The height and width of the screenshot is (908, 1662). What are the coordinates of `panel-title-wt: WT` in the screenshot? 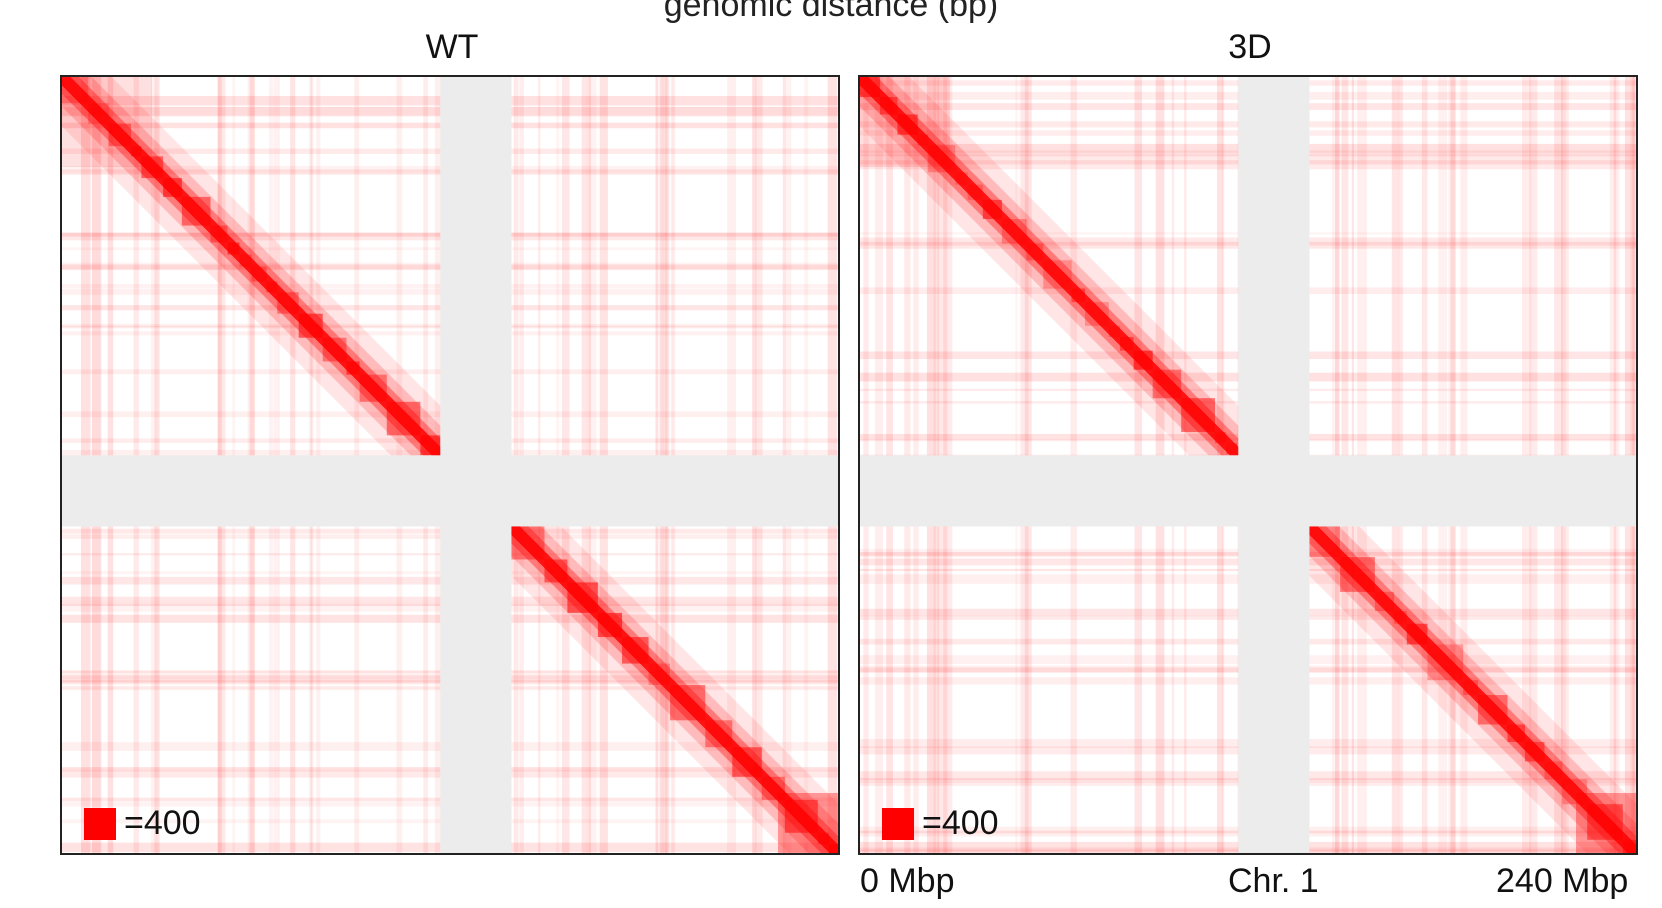 It's located at (452, 47).